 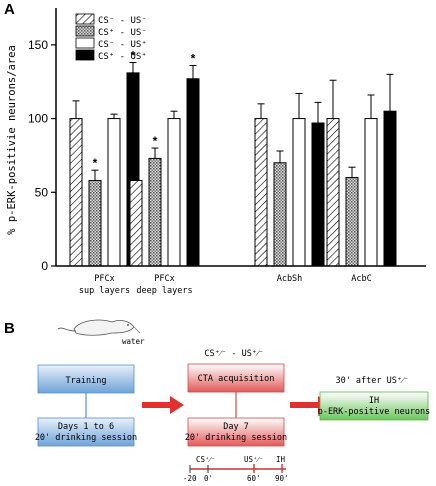 I want to click on timeline-tick-label: 90', so click(x=282, y=478).